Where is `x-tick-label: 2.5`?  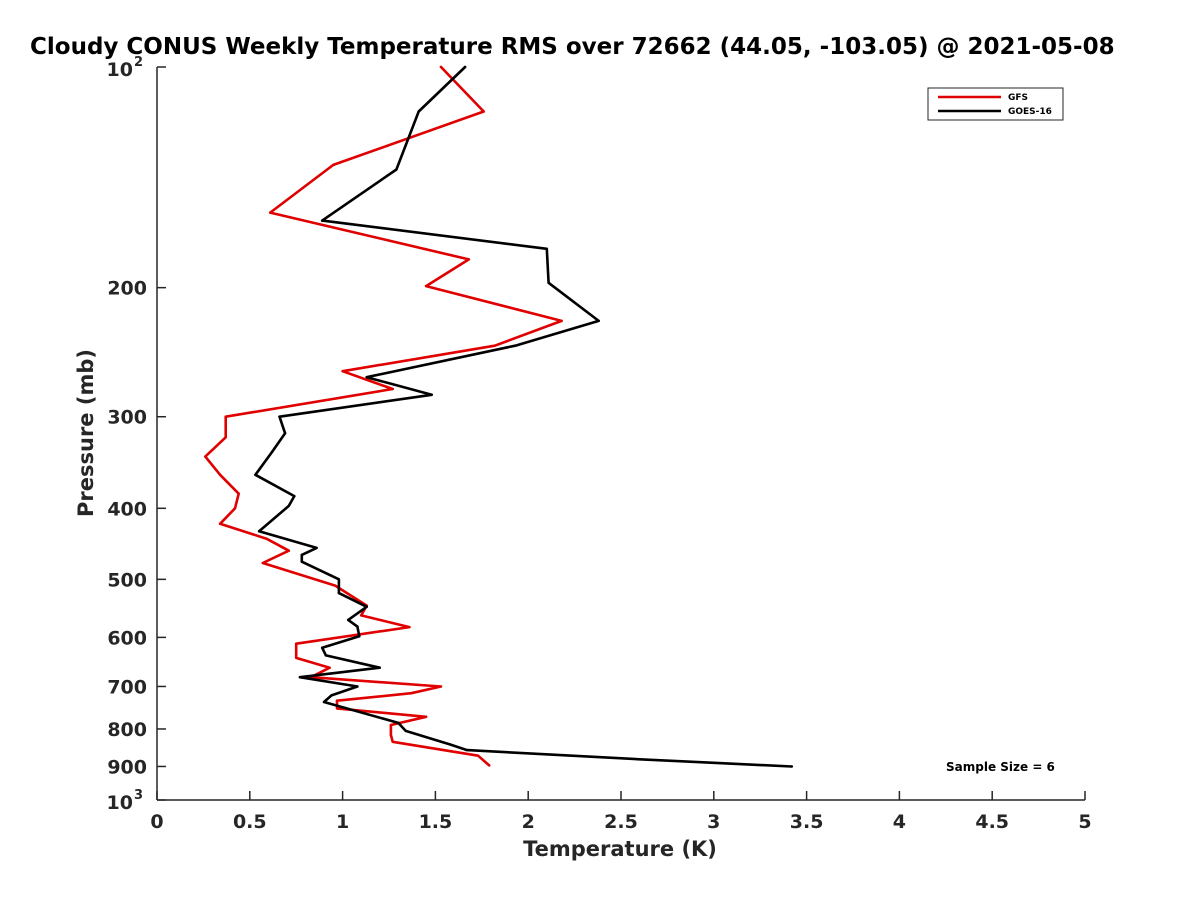
x-tick-label: 2.5 is located at coordinates (621, 822).